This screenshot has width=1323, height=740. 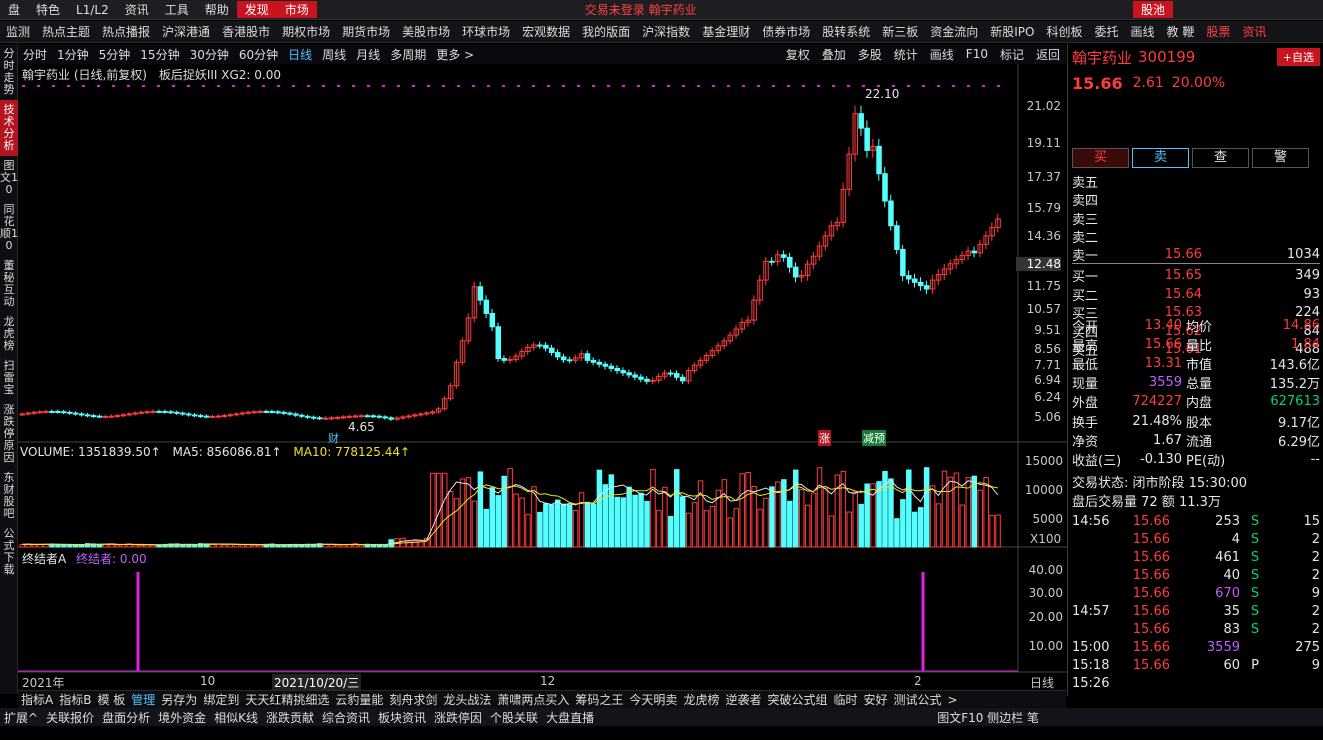 What do you see at coordinates (35, 54) in the screenshot?
I see `period-tab: 分时` at bounding box center [35, 54].